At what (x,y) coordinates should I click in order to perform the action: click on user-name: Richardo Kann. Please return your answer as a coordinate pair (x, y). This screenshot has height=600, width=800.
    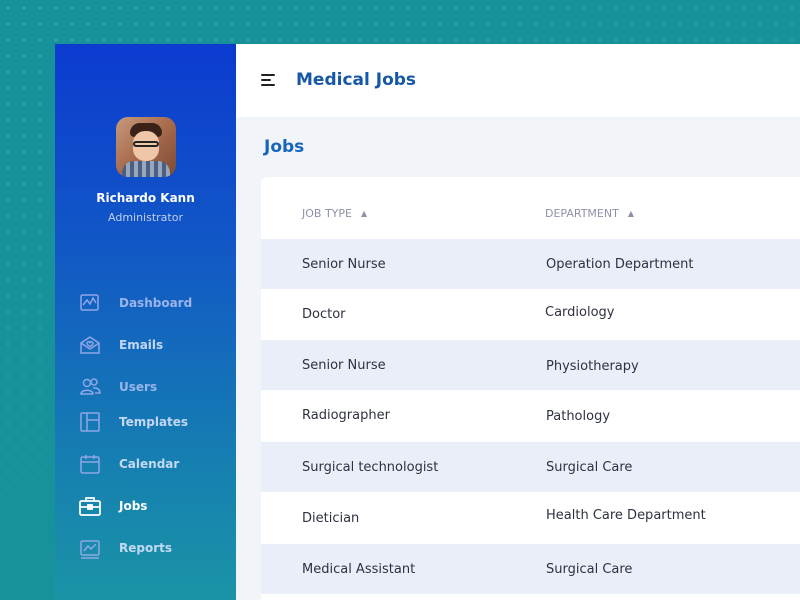
    Looking at the image, I should click on (145, 198).